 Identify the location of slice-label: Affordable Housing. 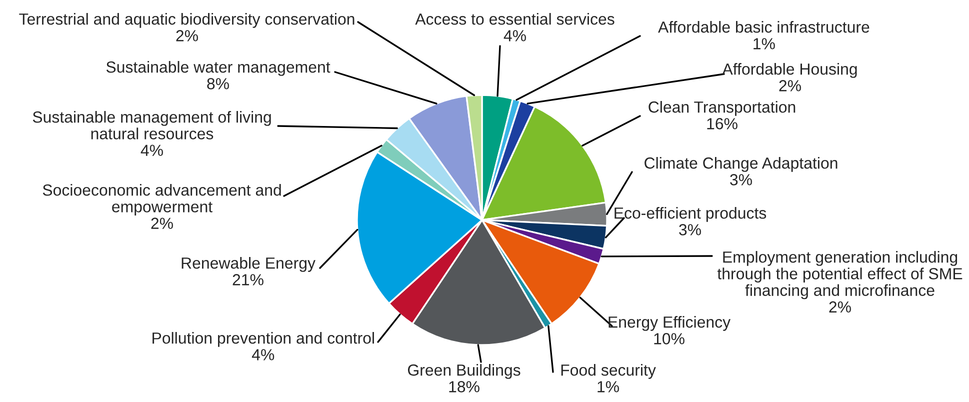
(789, 70).